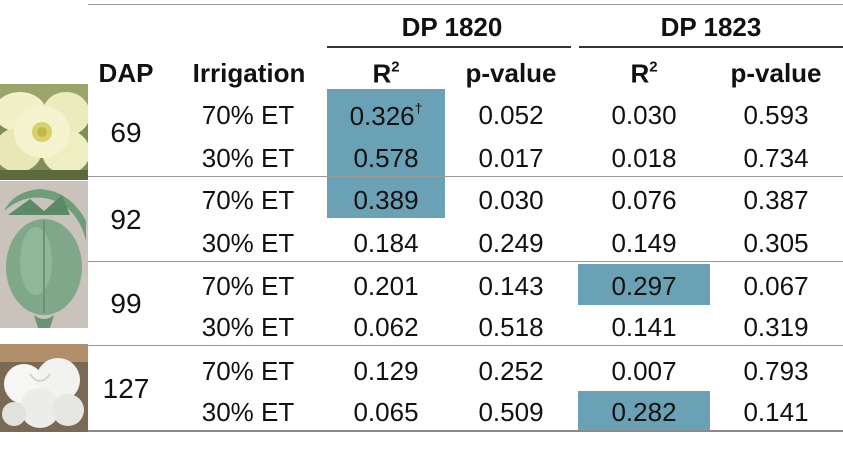  I want to click on r2-dp1823-cell: 0.076, so click(644, 200).